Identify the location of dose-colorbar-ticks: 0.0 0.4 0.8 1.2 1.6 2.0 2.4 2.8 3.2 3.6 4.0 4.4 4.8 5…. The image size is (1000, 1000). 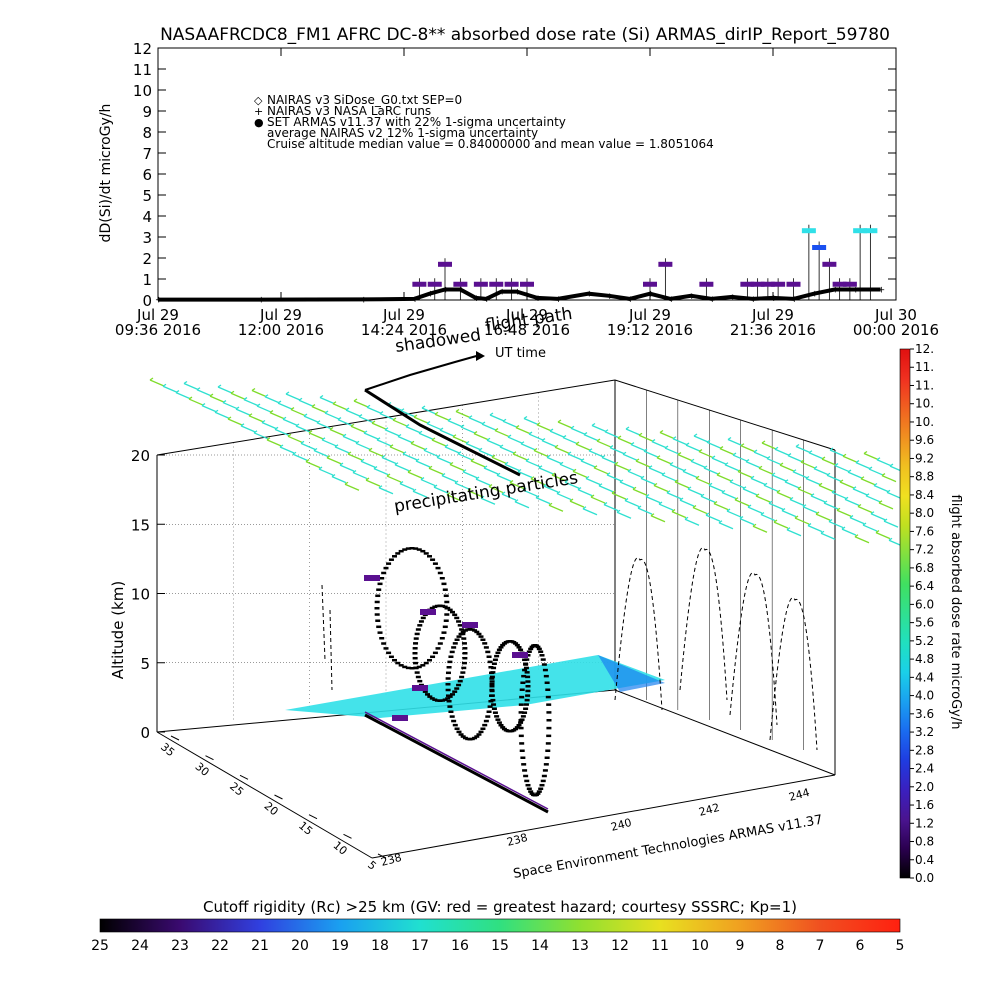
(922, 613).